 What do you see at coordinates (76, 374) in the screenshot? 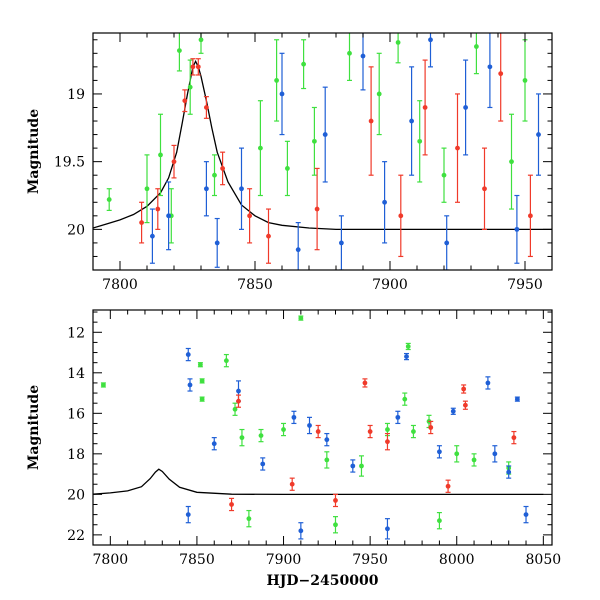
I see `bottom-y-tick-label: 14` at bounding box center [76, 374].